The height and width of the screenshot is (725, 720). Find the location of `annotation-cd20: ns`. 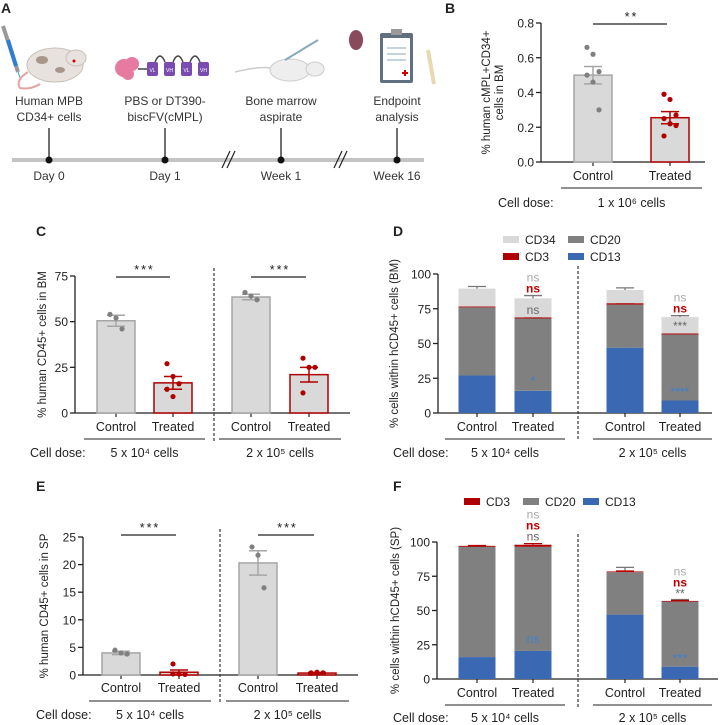

annotation-cd20: ns is located at coordinates (533, 310).